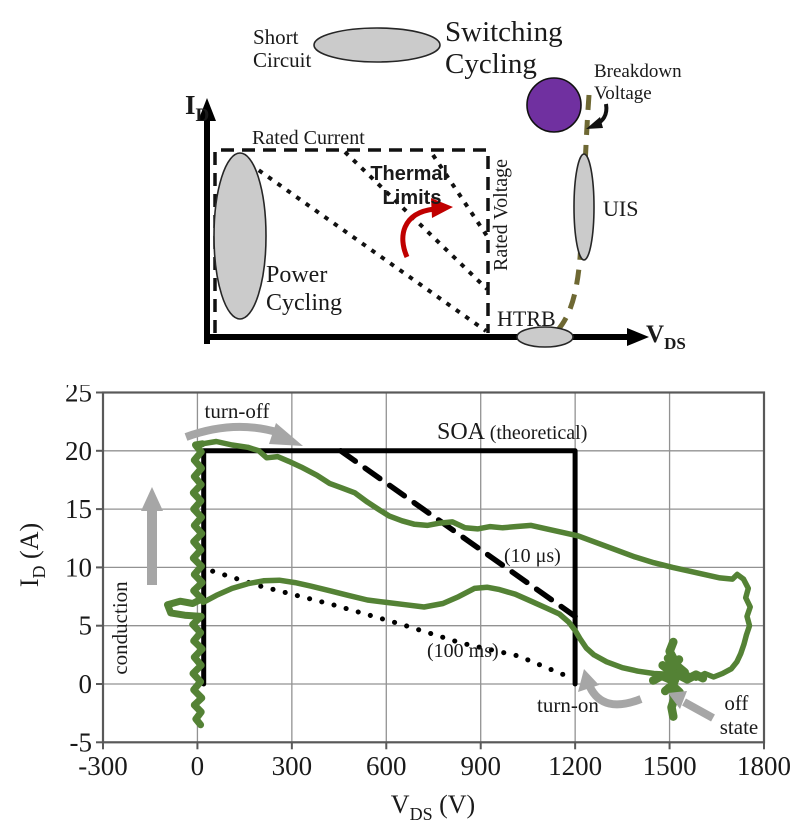 This screenshot has width=812, height=838. I want to click on x-tick-label: -300, so click(103, 766).